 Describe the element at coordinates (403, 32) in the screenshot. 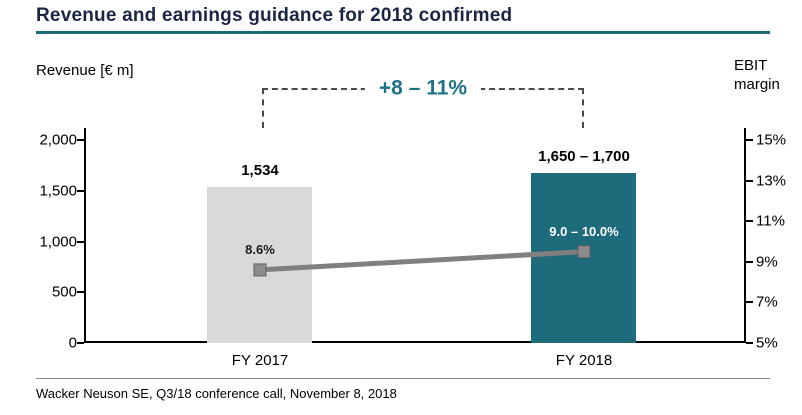

I see `title-divider` at that location.